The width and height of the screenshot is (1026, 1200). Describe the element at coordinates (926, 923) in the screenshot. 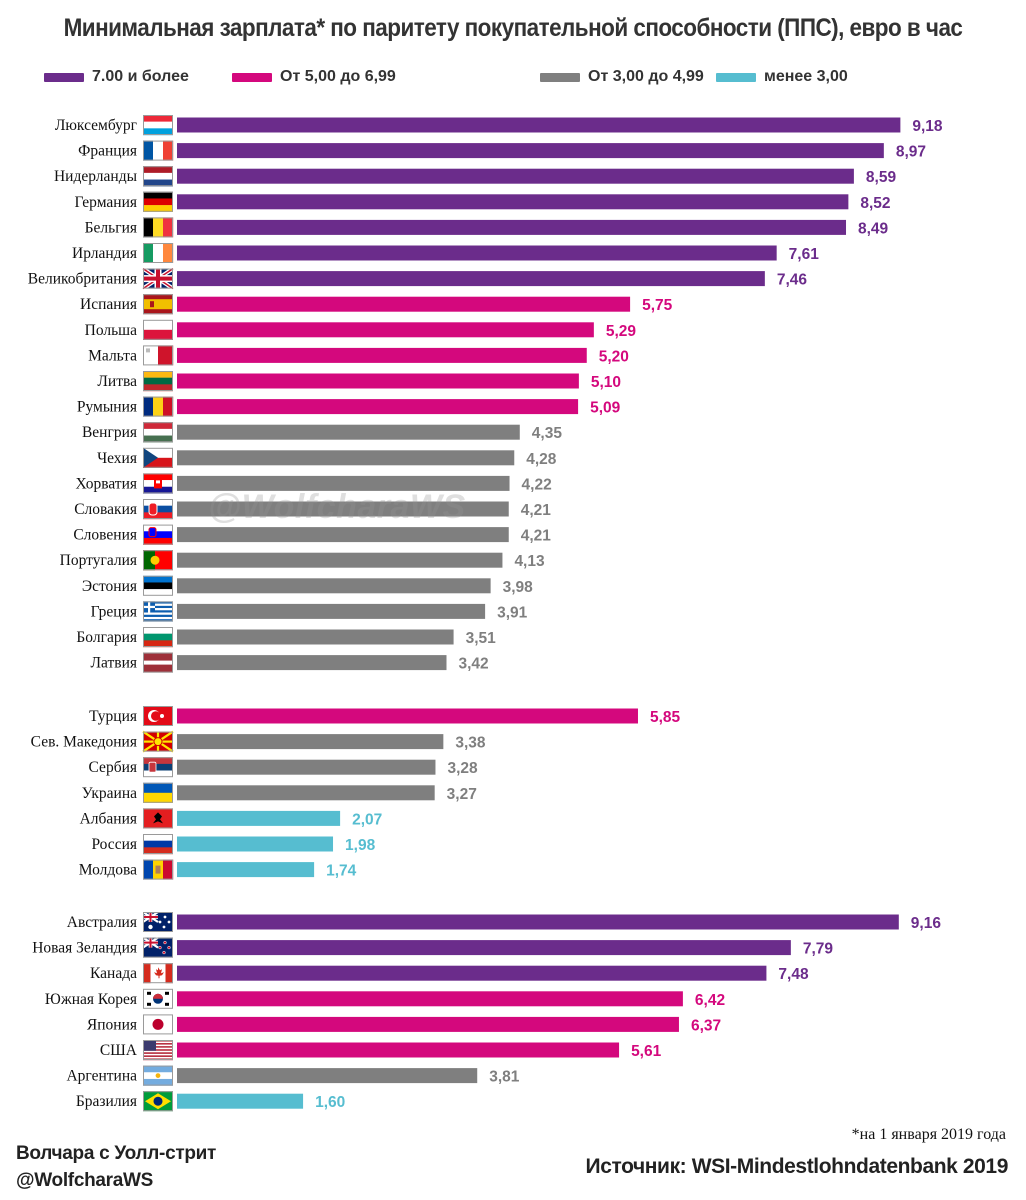

I see `value-label: 9,16` at that location.